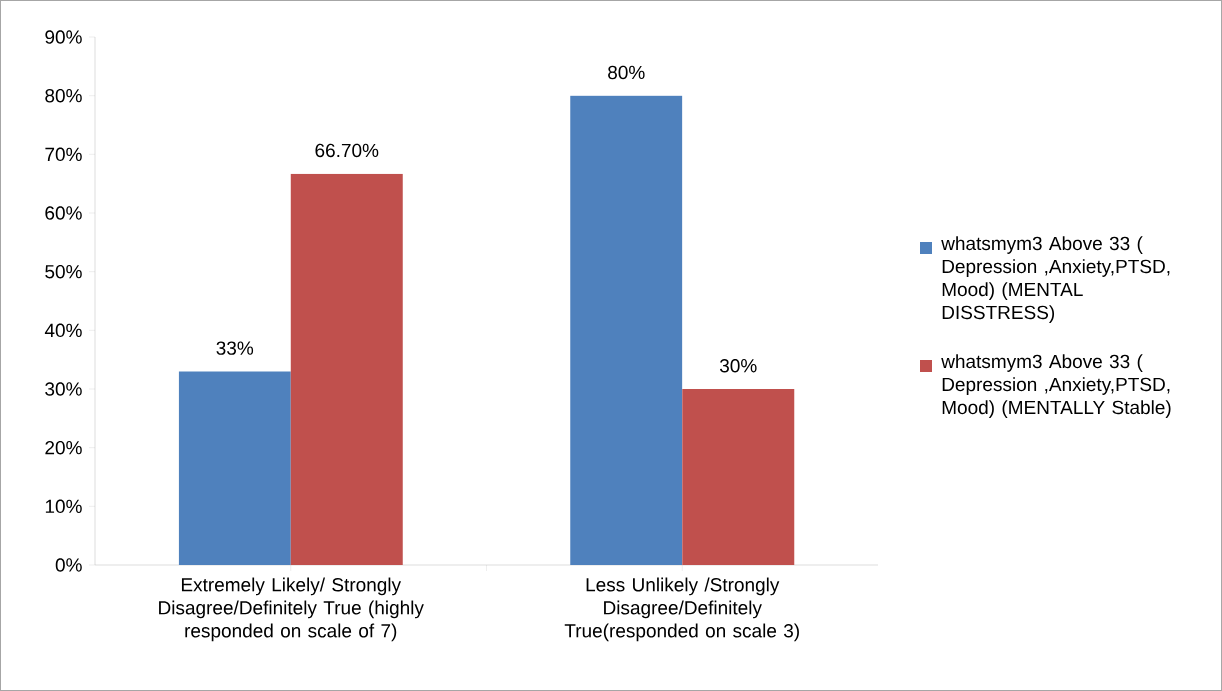  What do you see at coordinates (63, 506) in the screenshot?
I see `y-tick-label: 10%` at bounding box center [63, 506].